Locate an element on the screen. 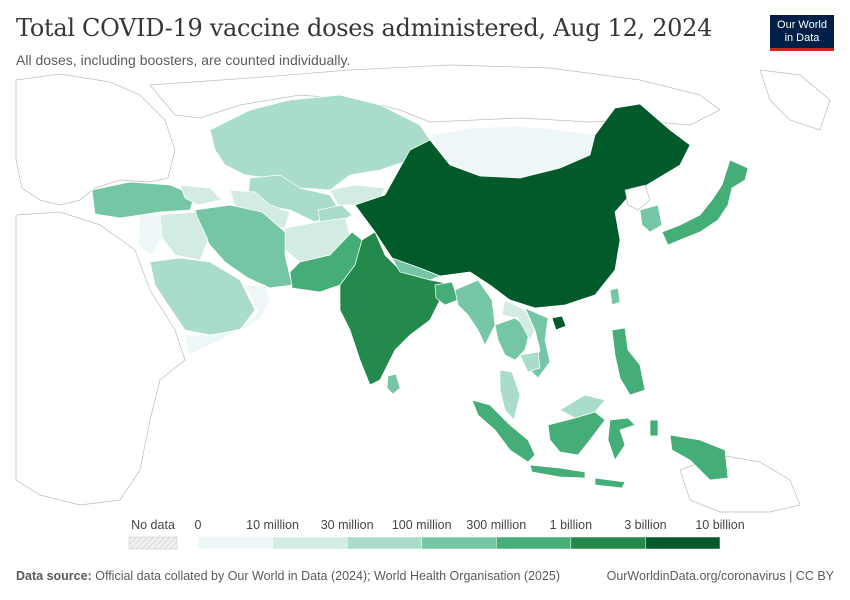  country-caucasus is located at coordinates (201, 195).